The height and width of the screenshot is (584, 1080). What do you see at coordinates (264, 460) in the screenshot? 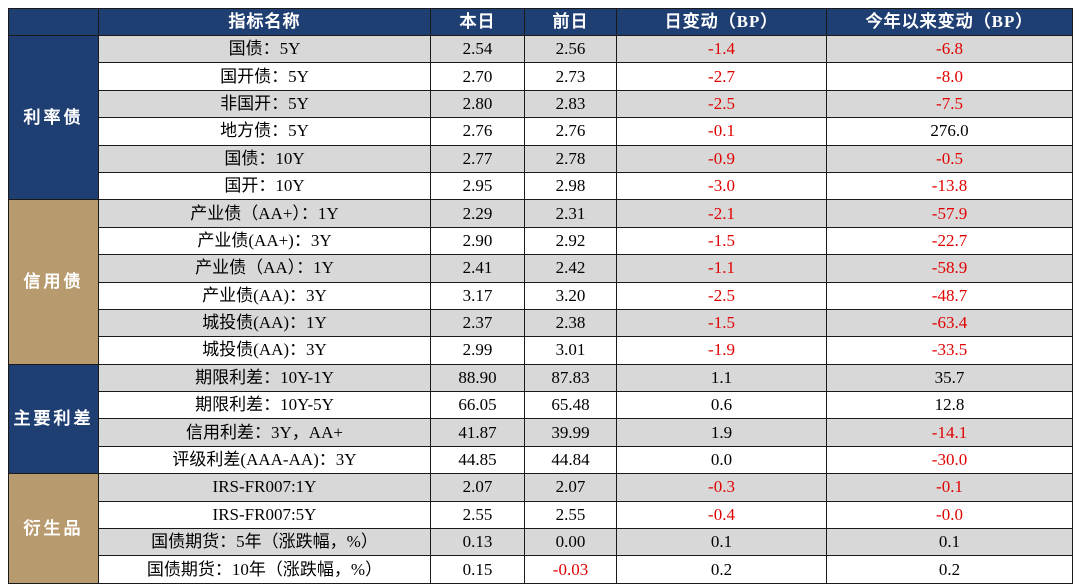
I see `indicator-name-cell: 评级利差(AAA-AA)：3Y` at bounding box center [264, 460].